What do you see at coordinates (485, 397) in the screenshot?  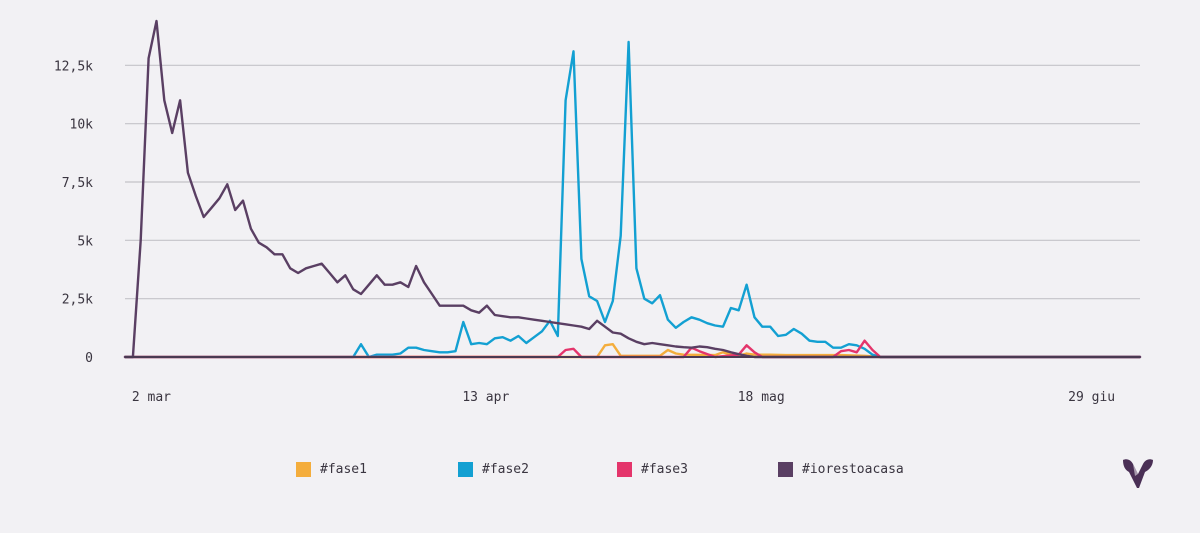 I see `x-tick-label: 13 apr` at bounding box center [485, 397].